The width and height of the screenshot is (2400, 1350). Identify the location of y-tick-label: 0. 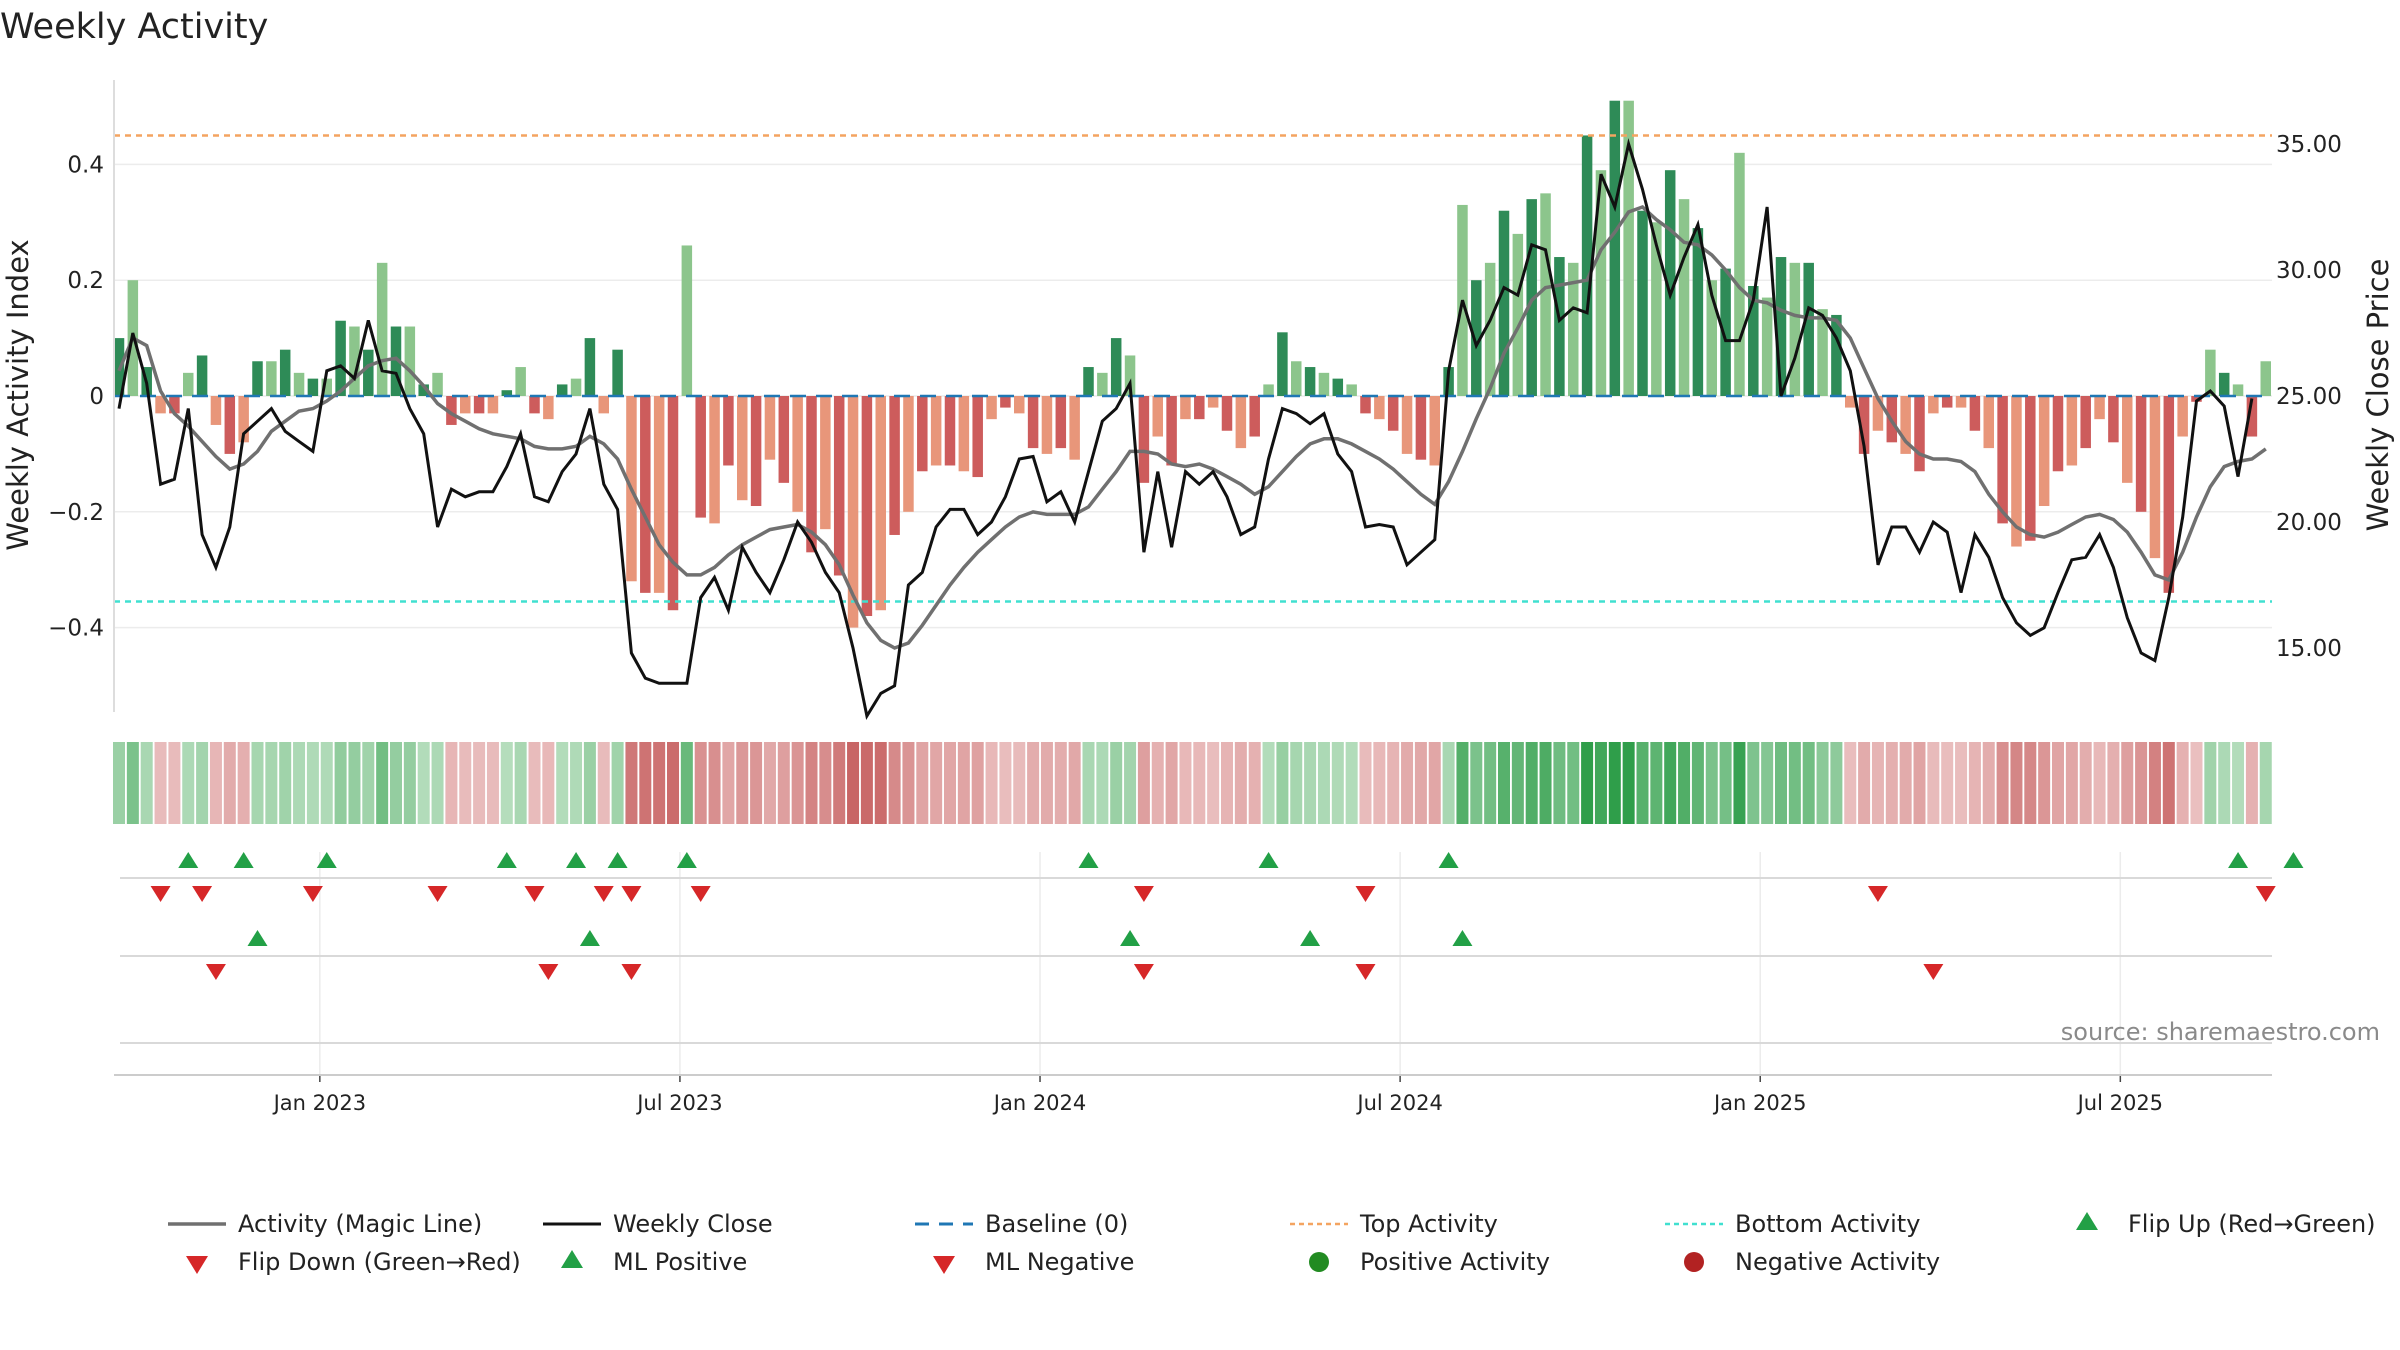
(96, 397).